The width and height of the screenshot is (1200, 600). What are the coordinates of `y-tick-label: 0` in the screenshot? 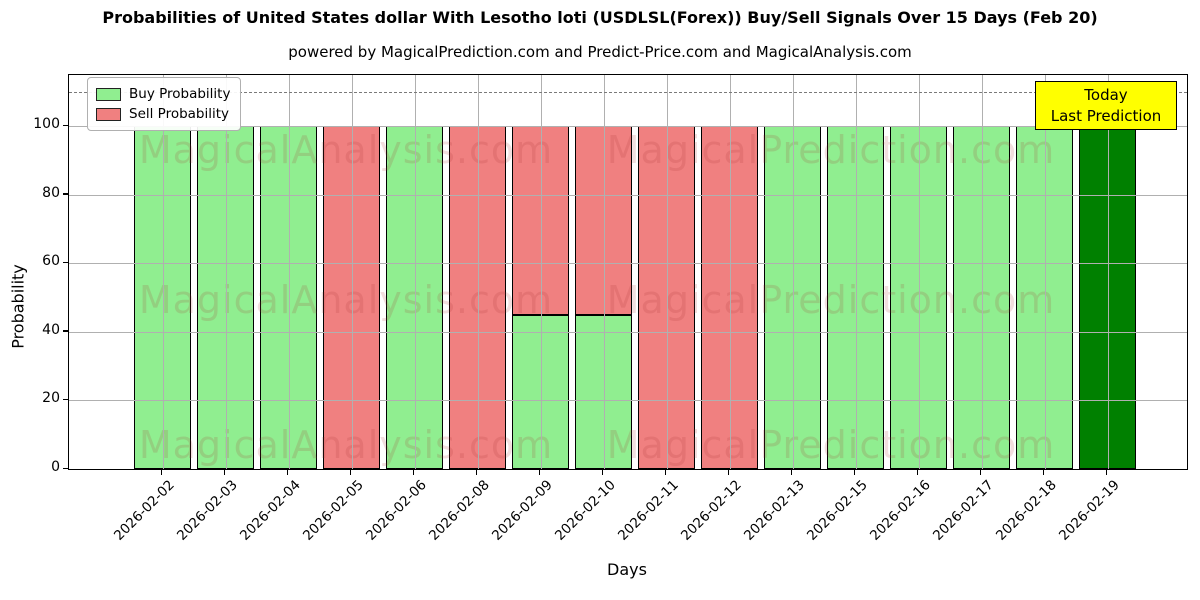 It's located at (55, 467).